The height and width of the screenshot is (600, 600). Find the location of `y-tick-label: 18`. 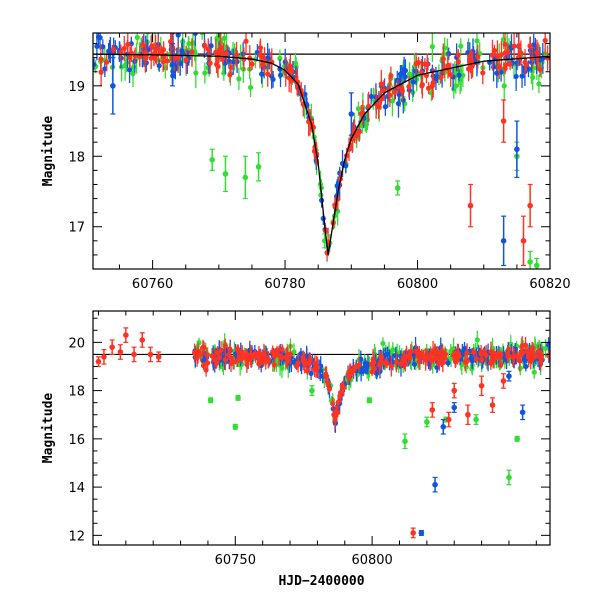

y-tick-label: 18 is located at coordinates (76, 157).